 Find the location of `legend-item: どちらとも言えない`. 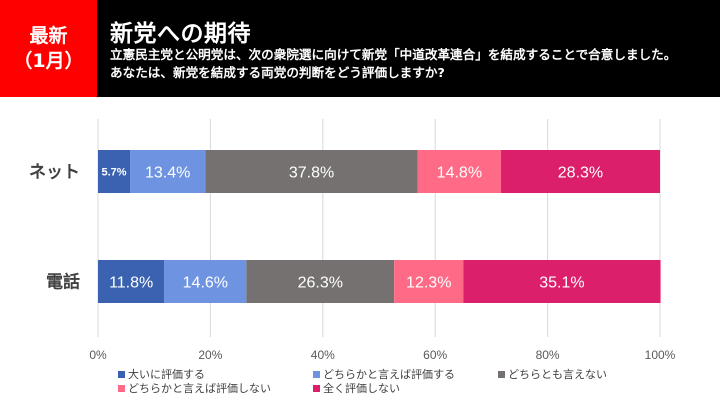

legend-item: どちらとも言えない is located at coordinates (552, 374).